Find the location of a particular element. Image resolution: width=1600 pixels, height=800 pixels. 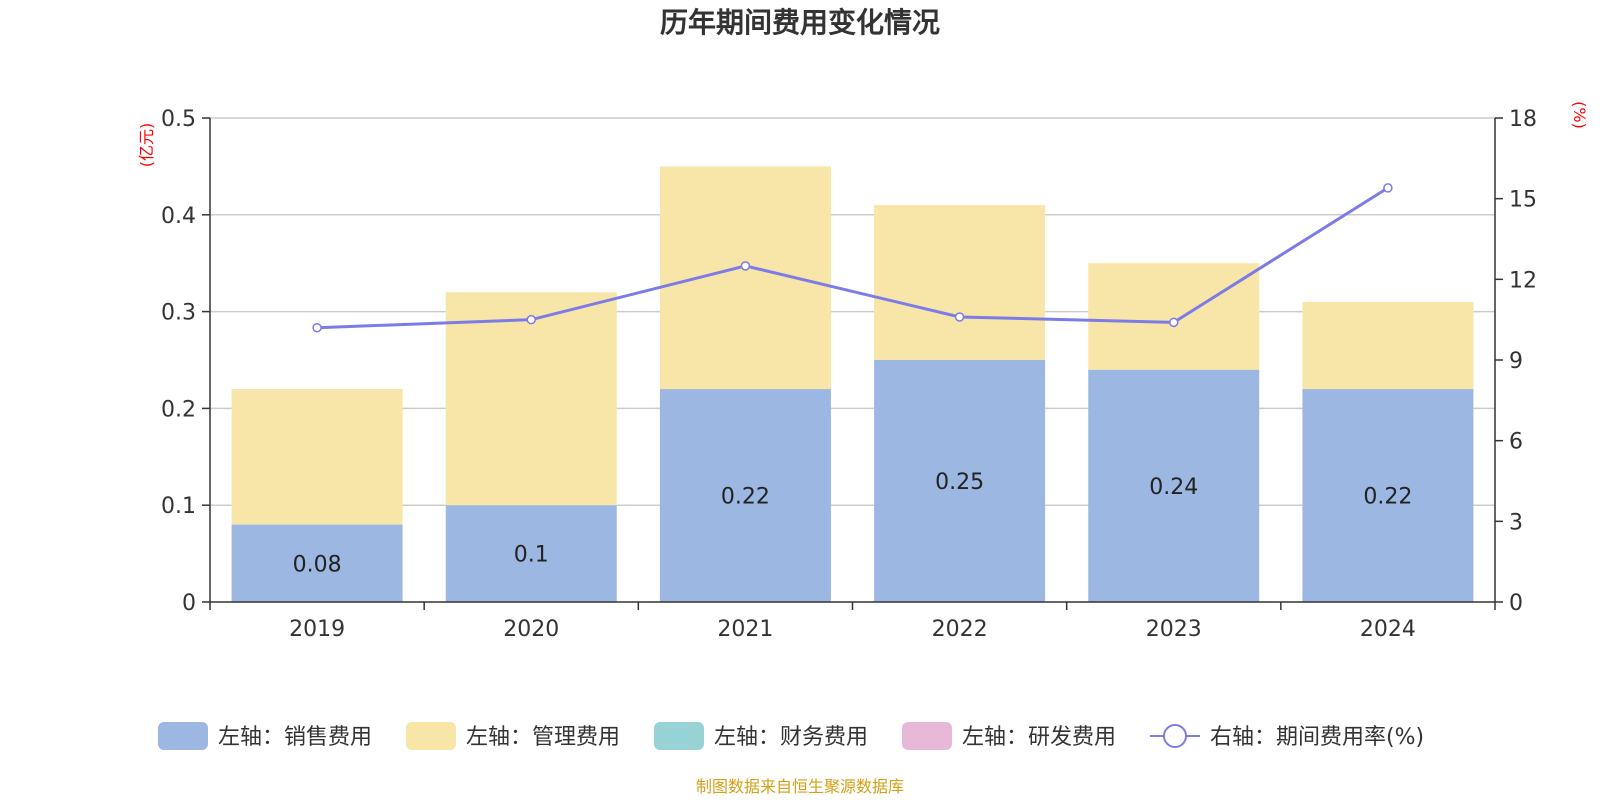

right-tick-label: 18 is located at coordinates (1523, 119).